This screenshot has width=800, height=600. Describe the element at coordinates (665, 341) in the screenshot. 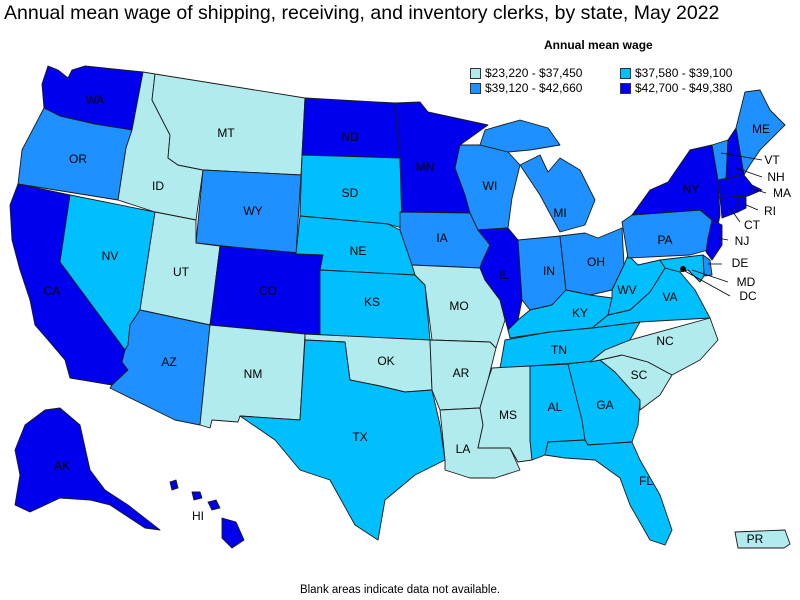

I see `state-label-nc: NC` at that location.